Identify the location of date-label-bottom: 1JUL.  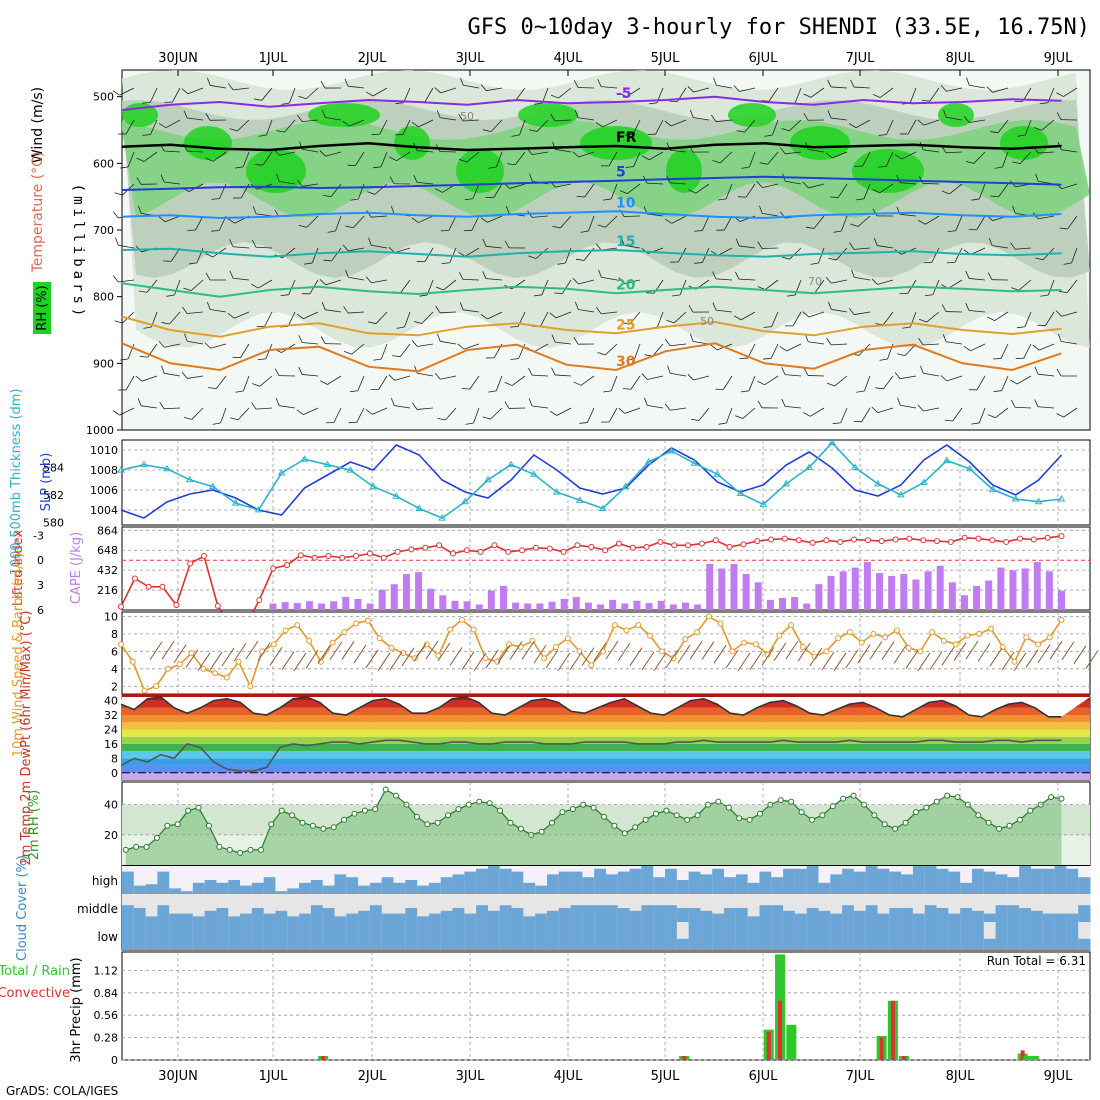
(274, 1076).